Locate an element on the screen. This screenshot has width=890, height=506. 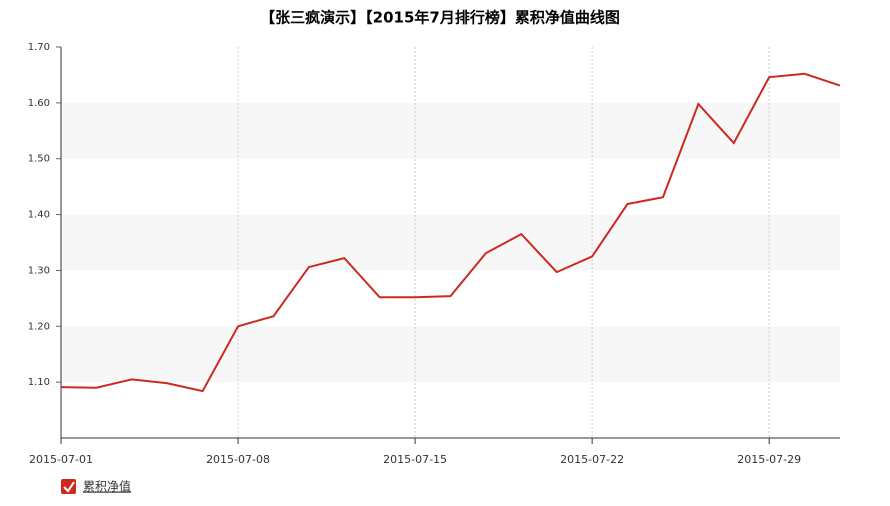
y-tick-label: 1.50 is located at coordinates (39, 159).